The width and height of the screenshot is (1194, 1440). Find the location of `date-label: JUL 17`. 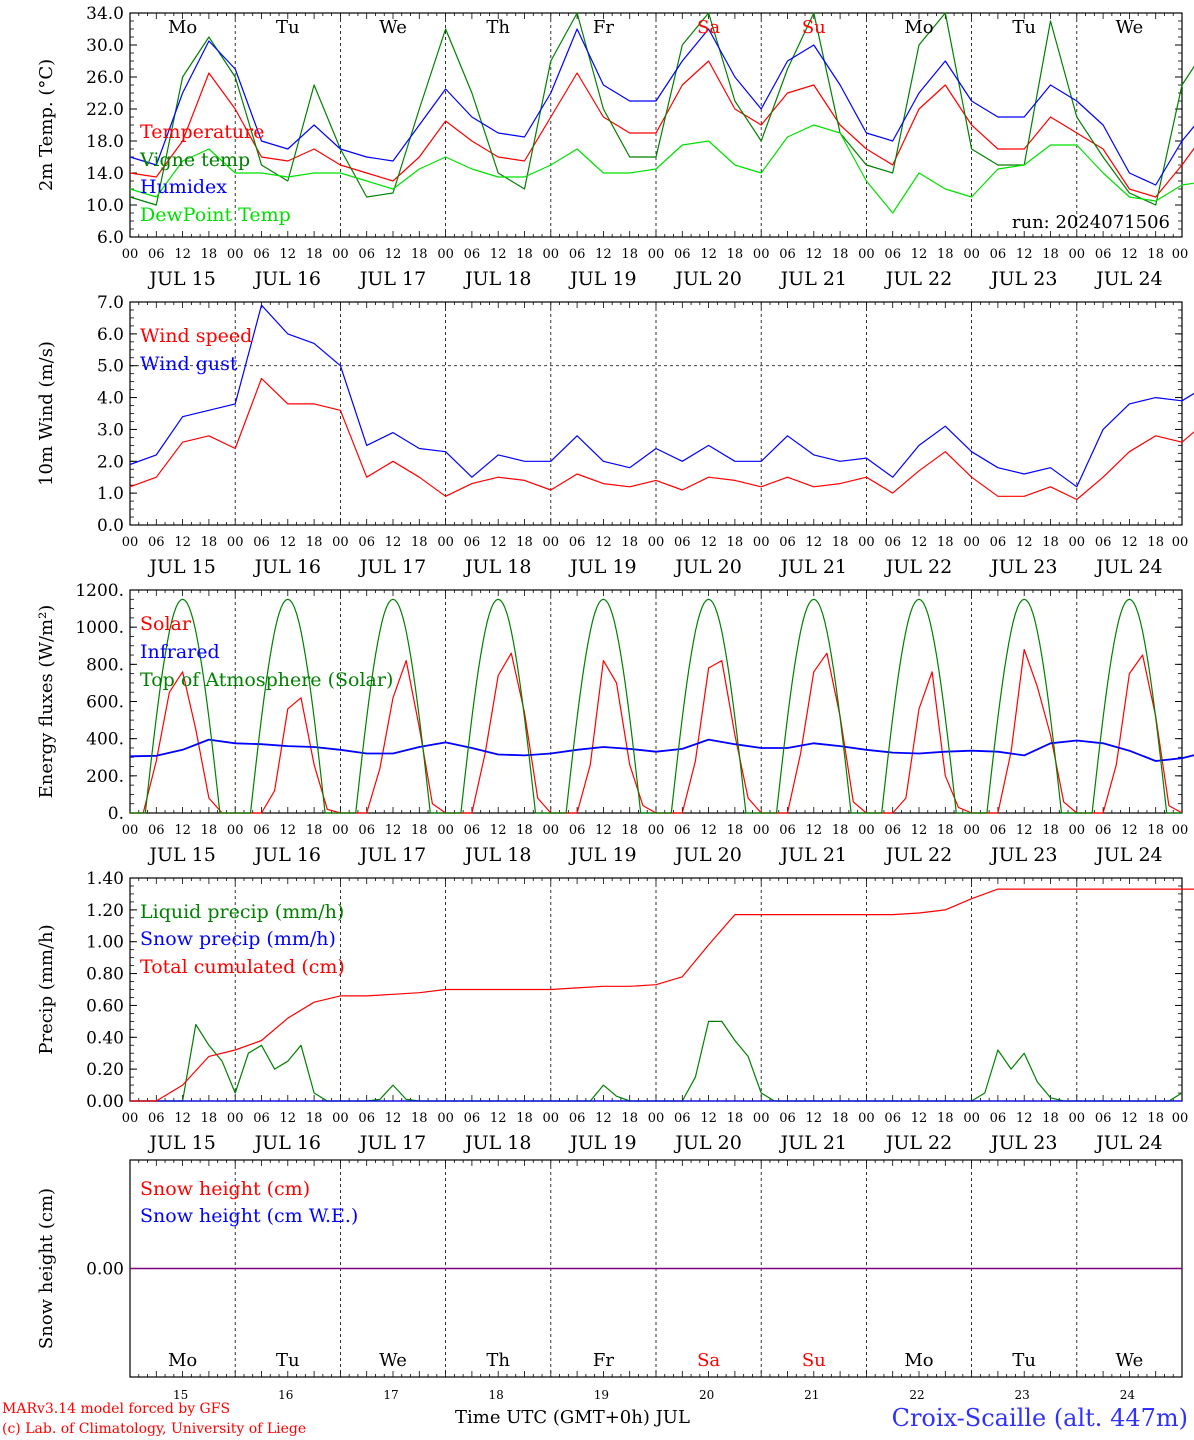

date-label: JUL 17 is located at coordinates (392, 1143).